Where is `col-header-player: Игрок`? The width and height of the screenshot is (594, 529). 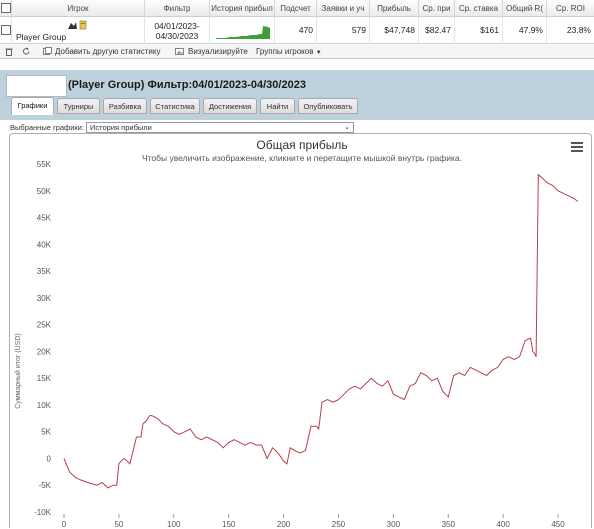 col-header-player: Игрок is located at coordinates (78, 8).